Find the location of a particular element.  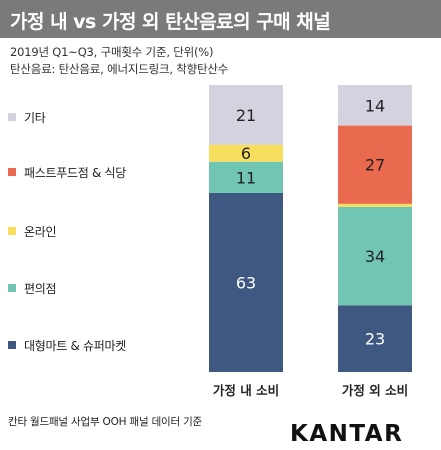

bar-segment-away-fastfood is located at coordinates (375, 164).